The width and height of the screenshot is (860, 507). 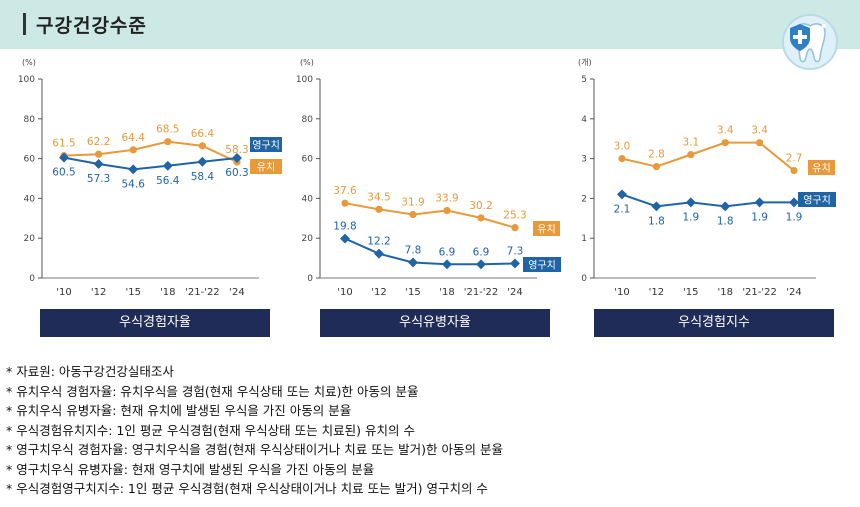 What do you see at coordinates (30, 199) in the screenshot?
I see `y-tick-label: 40` at bounding box center [30, 199].